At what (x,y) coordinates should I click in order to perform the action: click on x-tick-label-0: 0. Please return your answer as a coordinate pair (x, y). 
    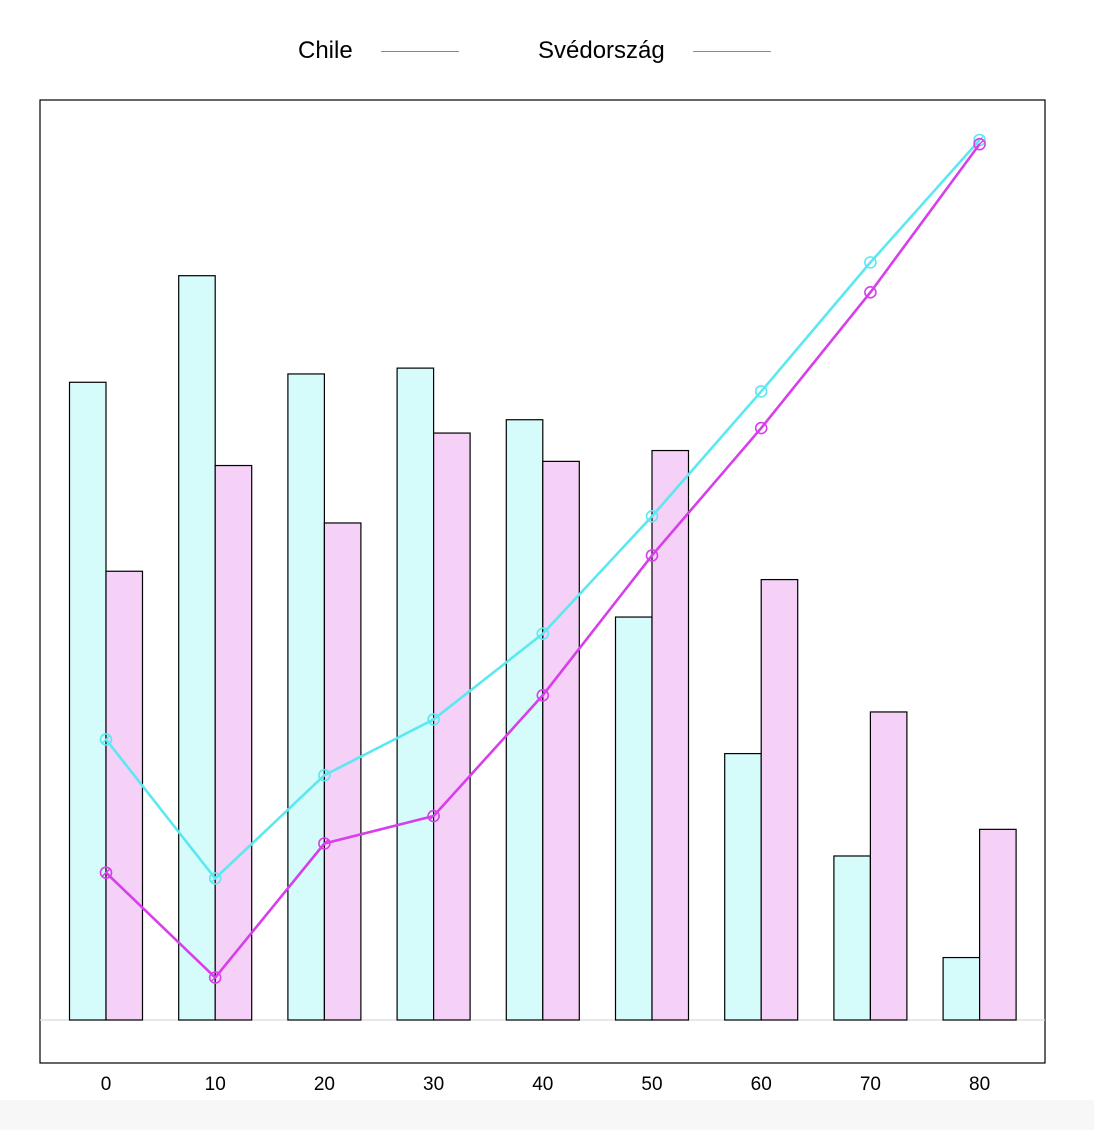
    Looking at the image, I should click on (106, 1084).